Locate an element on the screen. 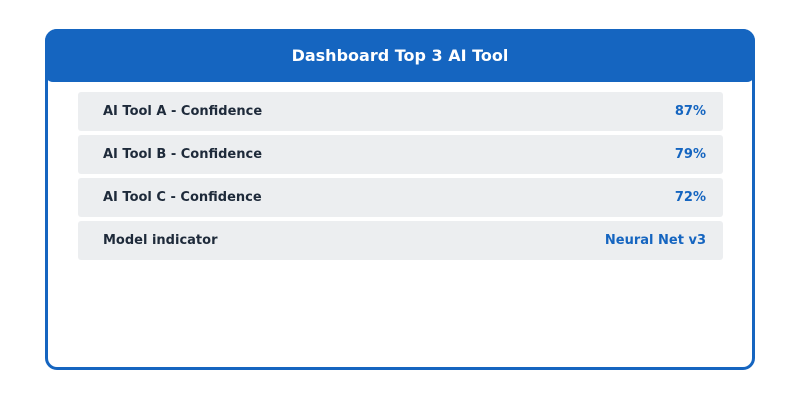 This screenshot has height=400, width=800. header-title: Dashboard Top 3 AI Tool is located at coordinates (400, 55).